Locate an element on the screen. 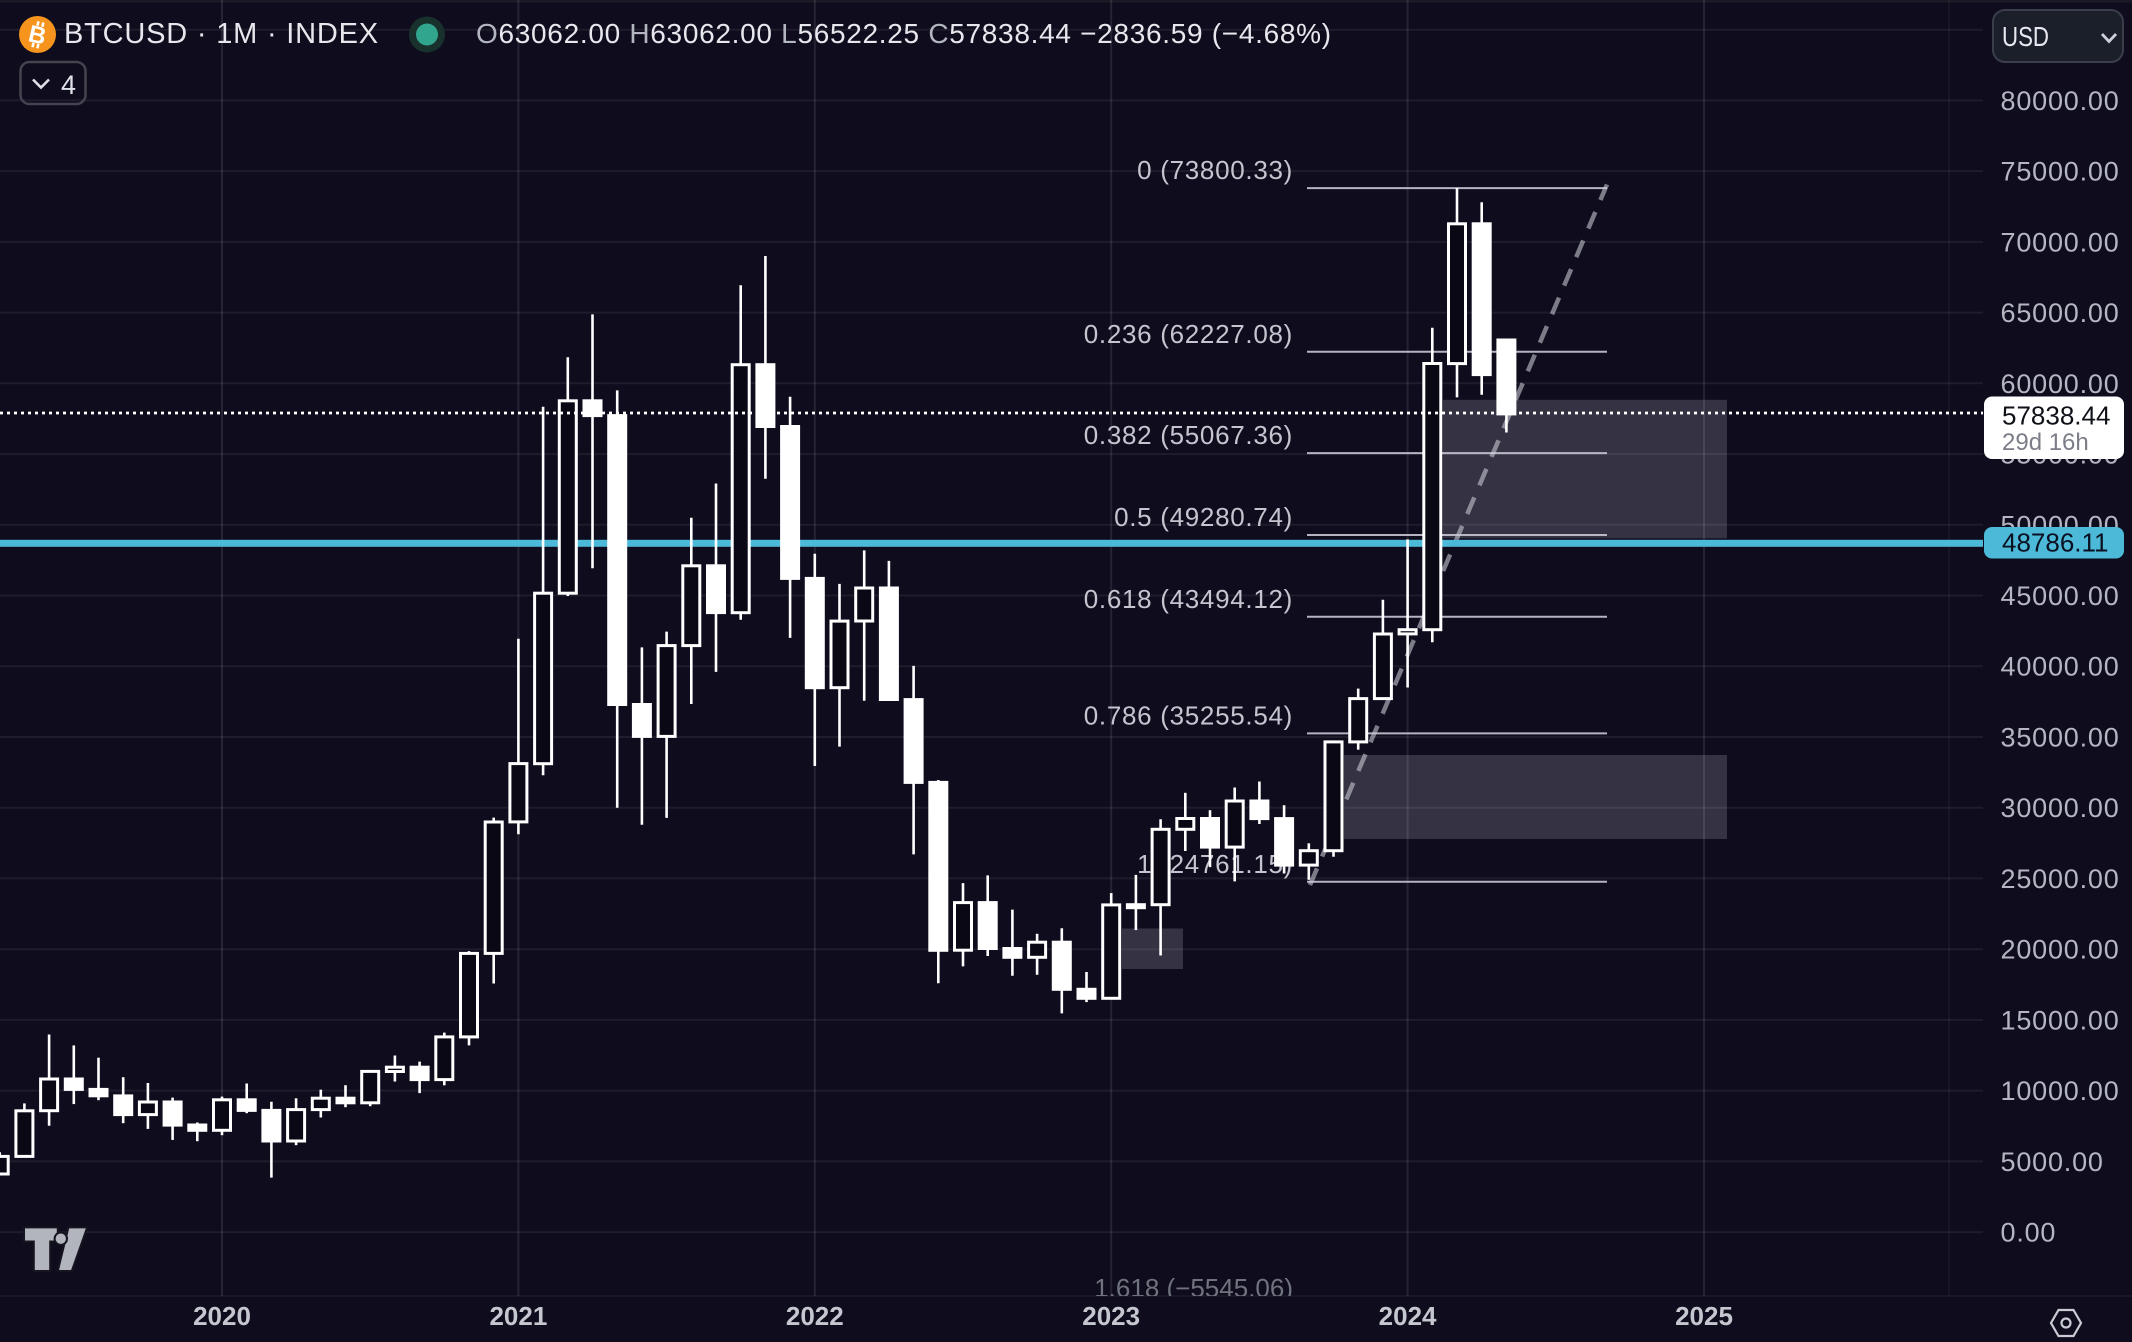  svg-text: 20000.00 is located at coordinates (2060, 950).